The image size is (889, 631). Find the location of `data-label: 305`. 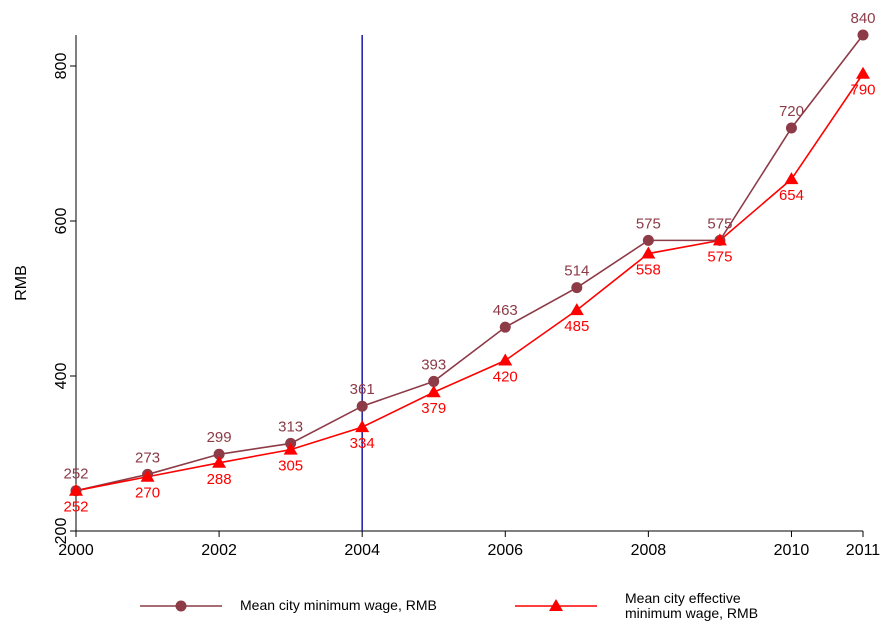

data-label: 305 is located at coordinates (290, 466).